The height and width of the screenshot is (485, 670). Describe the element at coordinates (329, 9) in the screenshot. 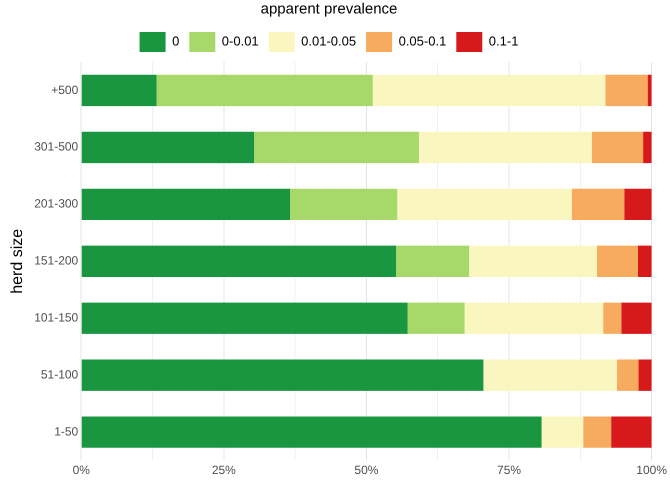

I see `legend-title: apparent prevalence` at that location.